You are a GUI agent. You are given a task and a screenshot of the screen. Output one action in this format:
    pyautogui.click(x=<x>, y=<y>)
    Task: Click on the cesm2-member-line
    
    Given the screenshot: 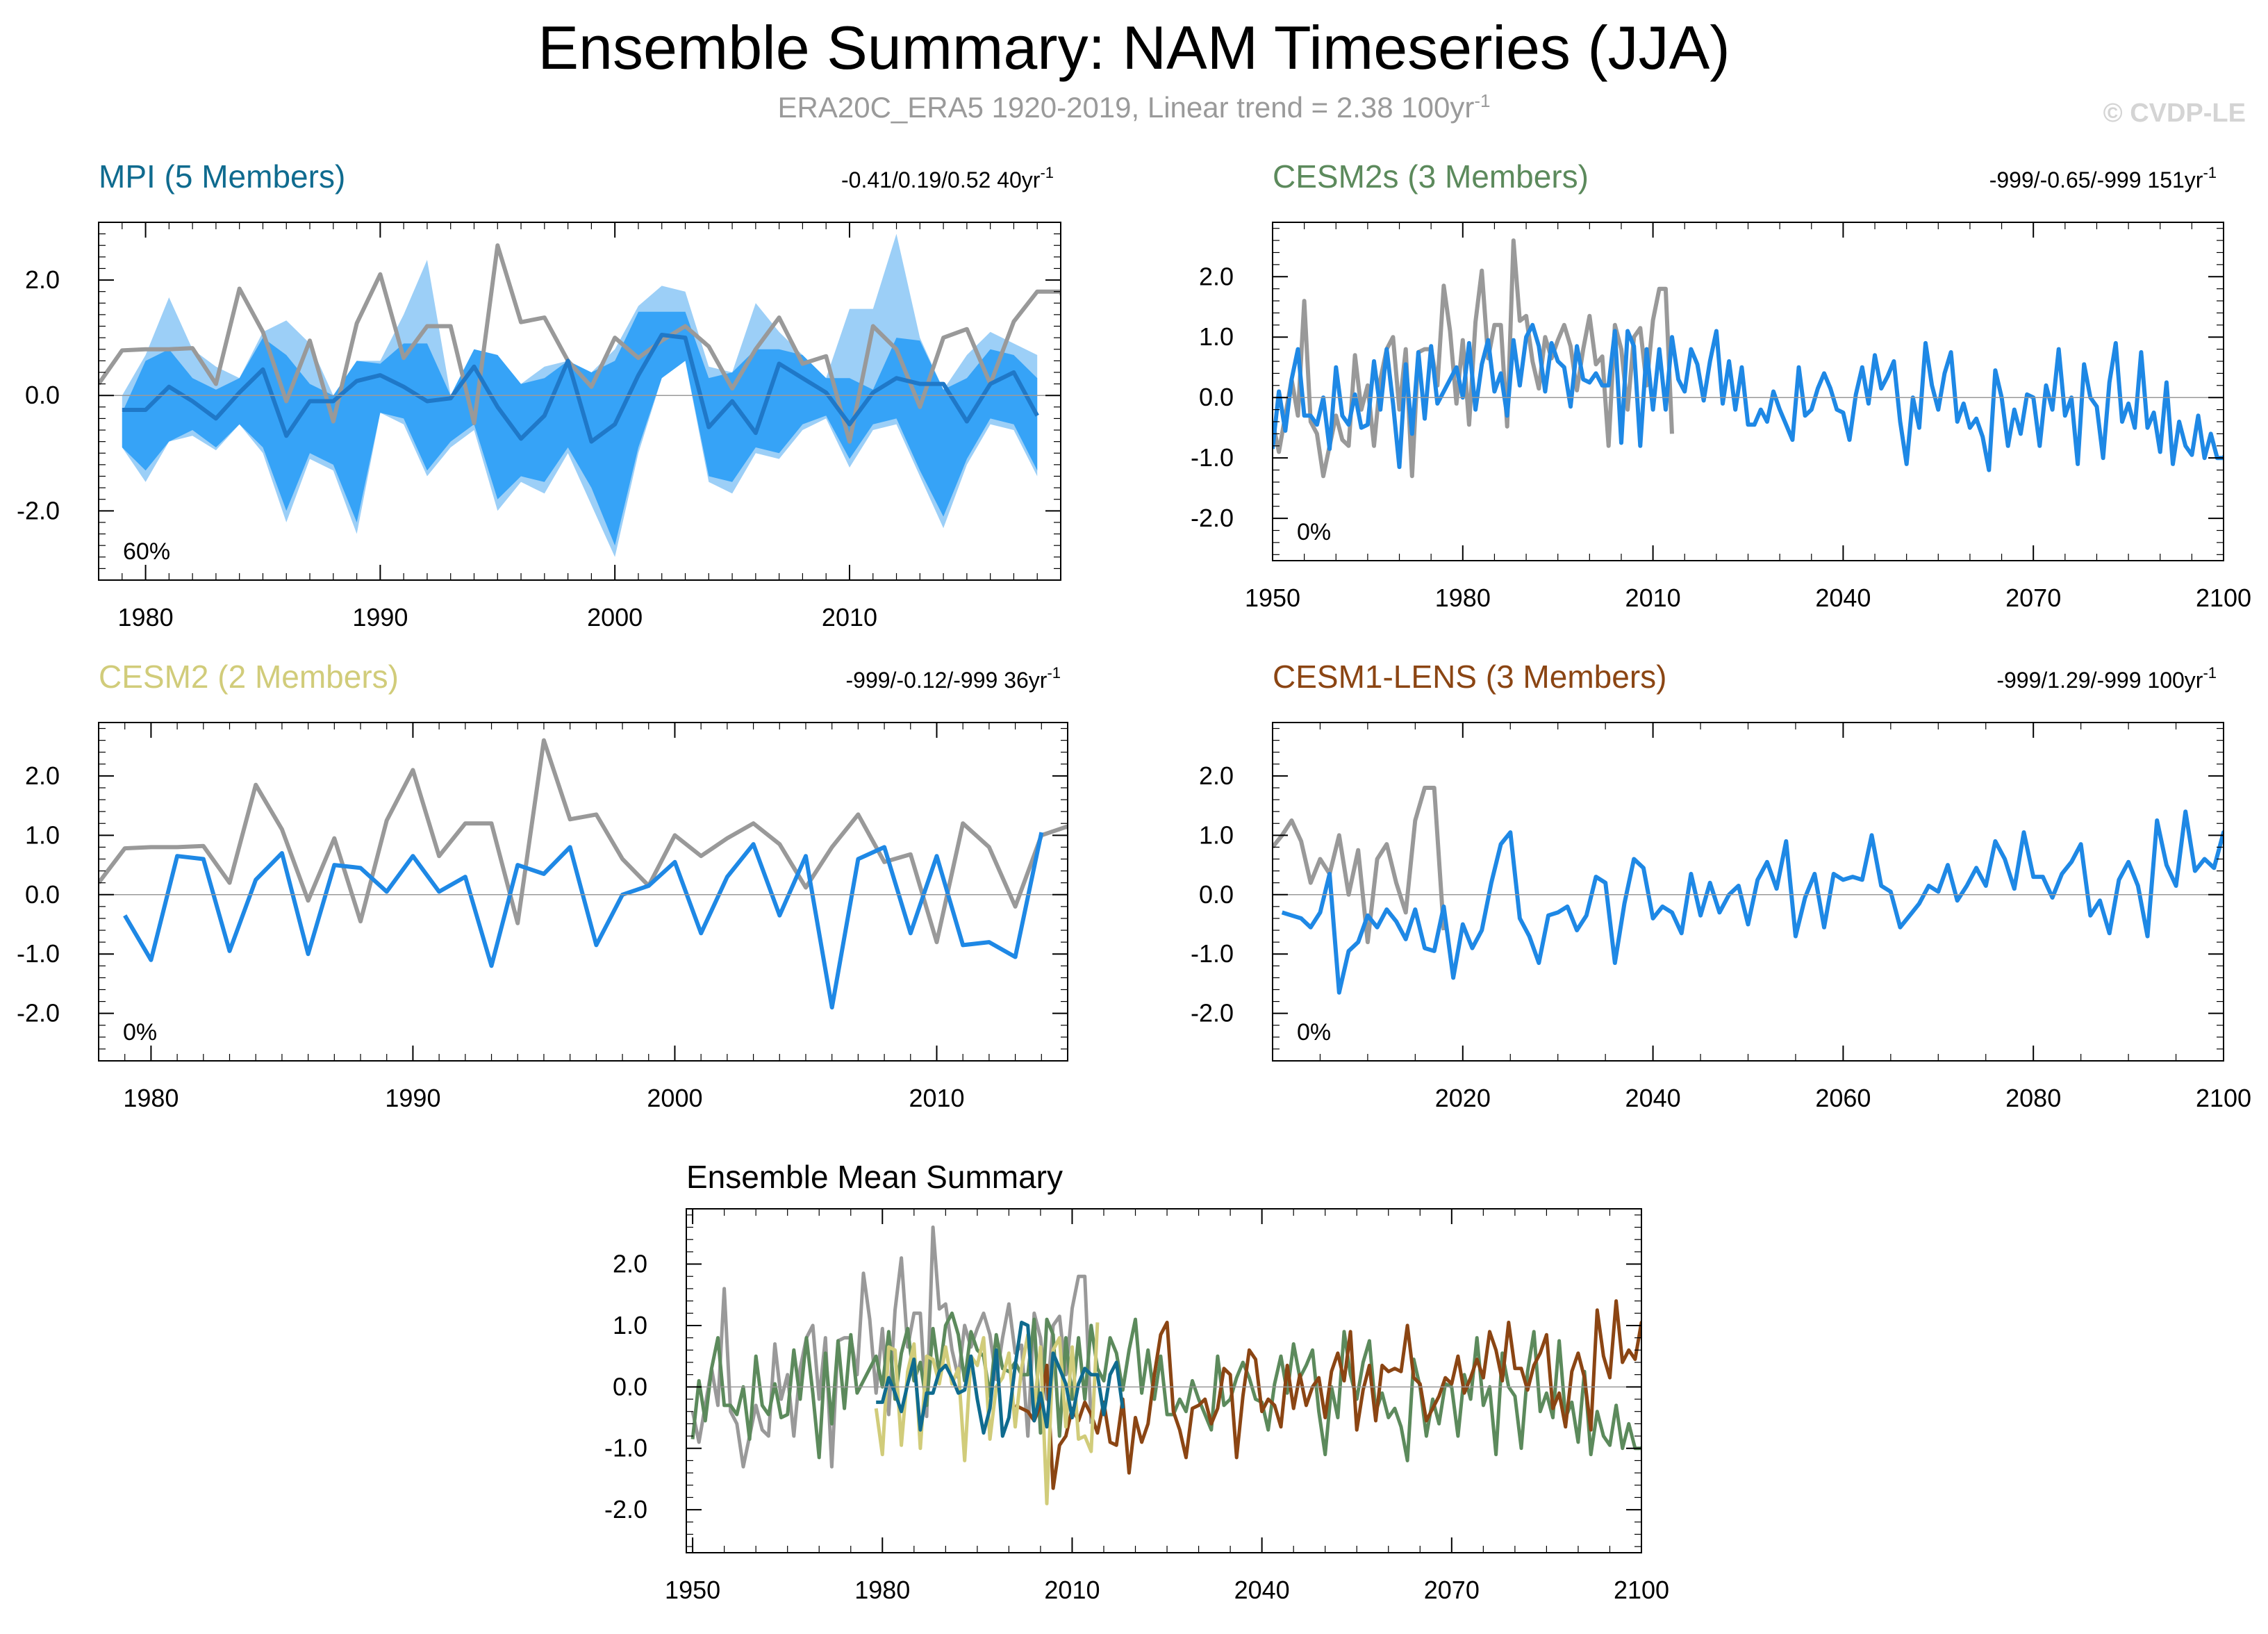 What is the action you would take?
    pyautogui.click(x=583, y=921)
    